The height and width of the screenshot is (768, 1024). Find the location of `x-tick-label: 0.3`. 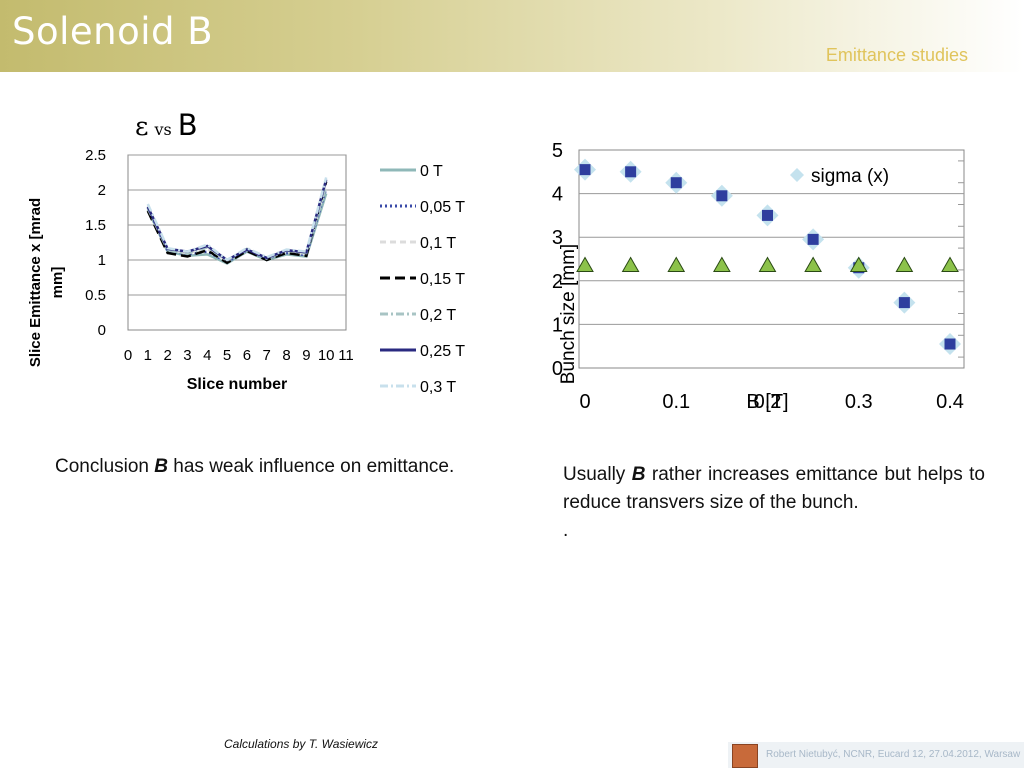

x-tick-label: 0.3 is located at coordinates (859, 402).